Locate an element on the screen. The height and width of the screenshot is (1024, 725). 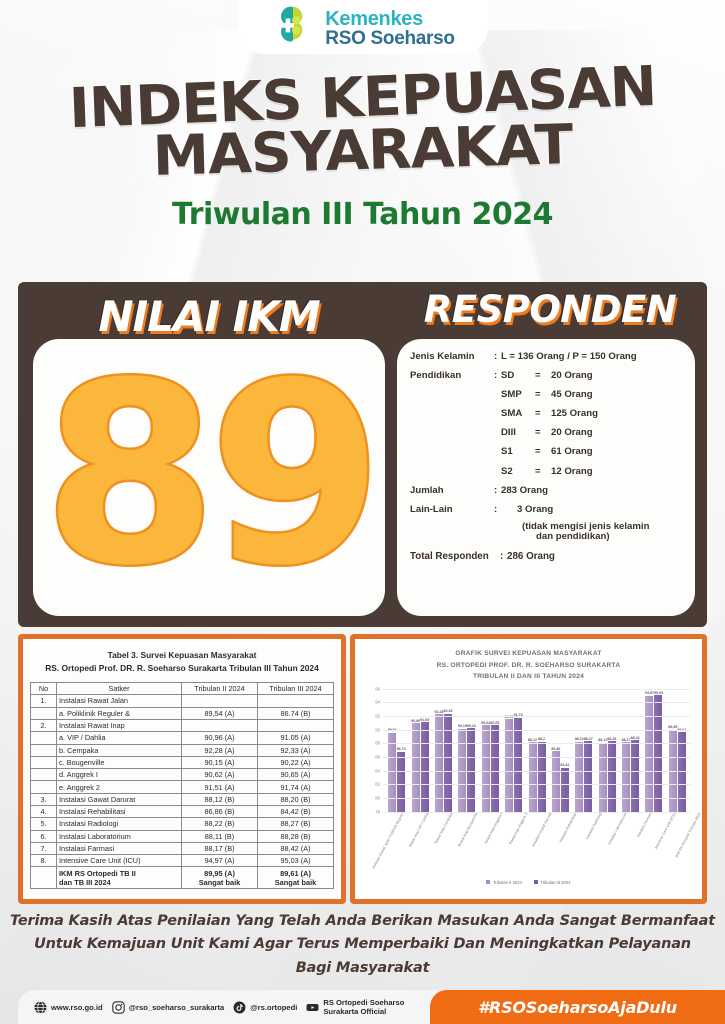
chart-bar-label: 90,22 is located at coordinates (471, 725).